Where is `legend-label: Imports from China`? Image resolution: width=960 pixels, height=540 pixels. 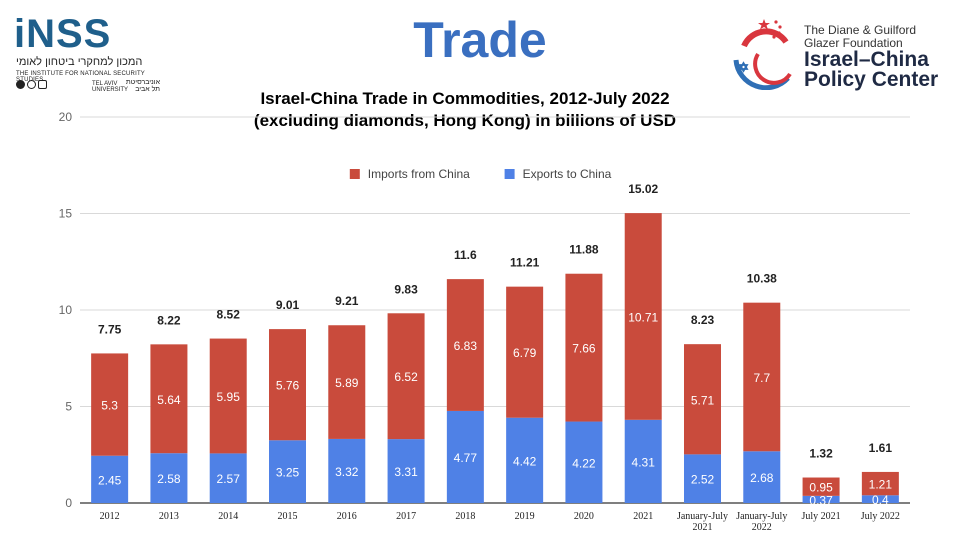 legend-label: Imports from China is located at coordinates (419, 174).